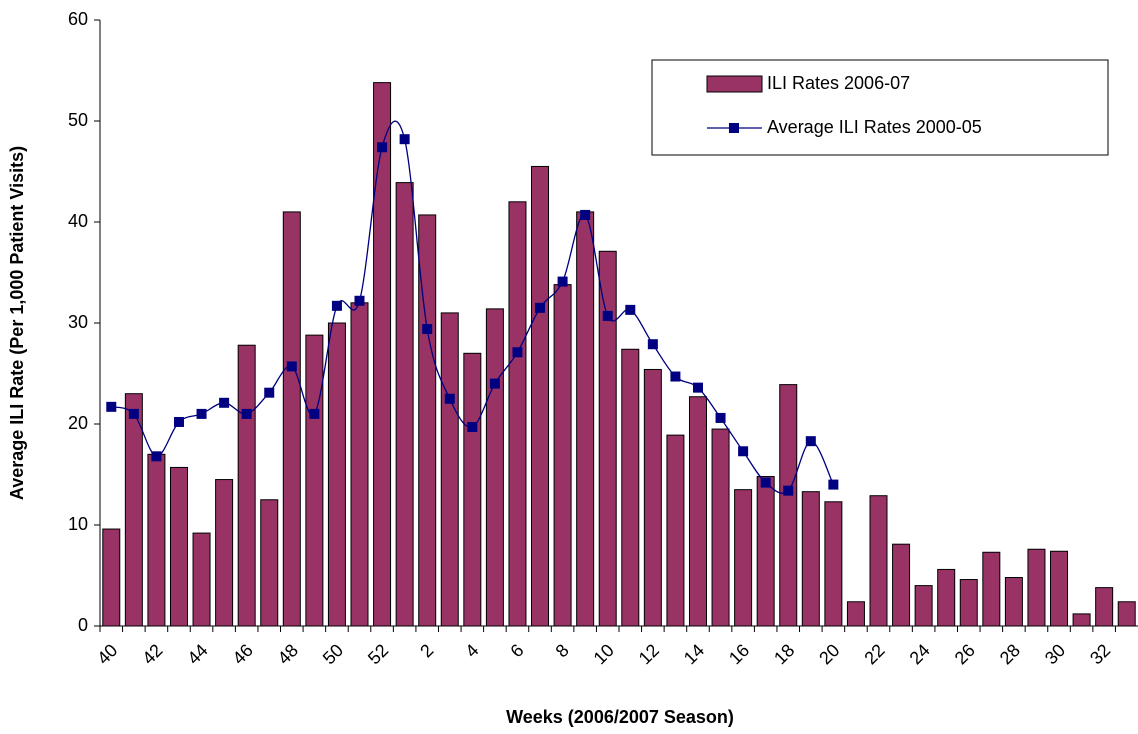  I want to click on y-tick-label: 60, so click(78, 19).